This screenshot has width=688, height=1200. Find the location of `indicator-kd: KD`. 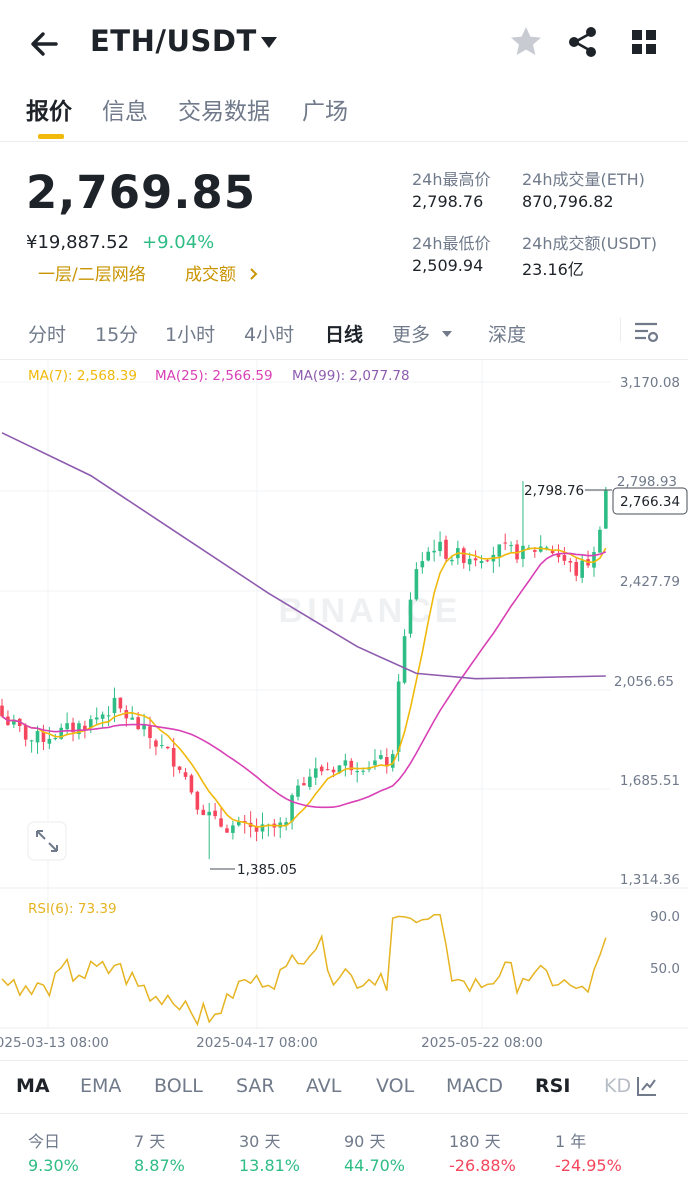

indicator-kd: KD is located at coordinates (618, 1086).